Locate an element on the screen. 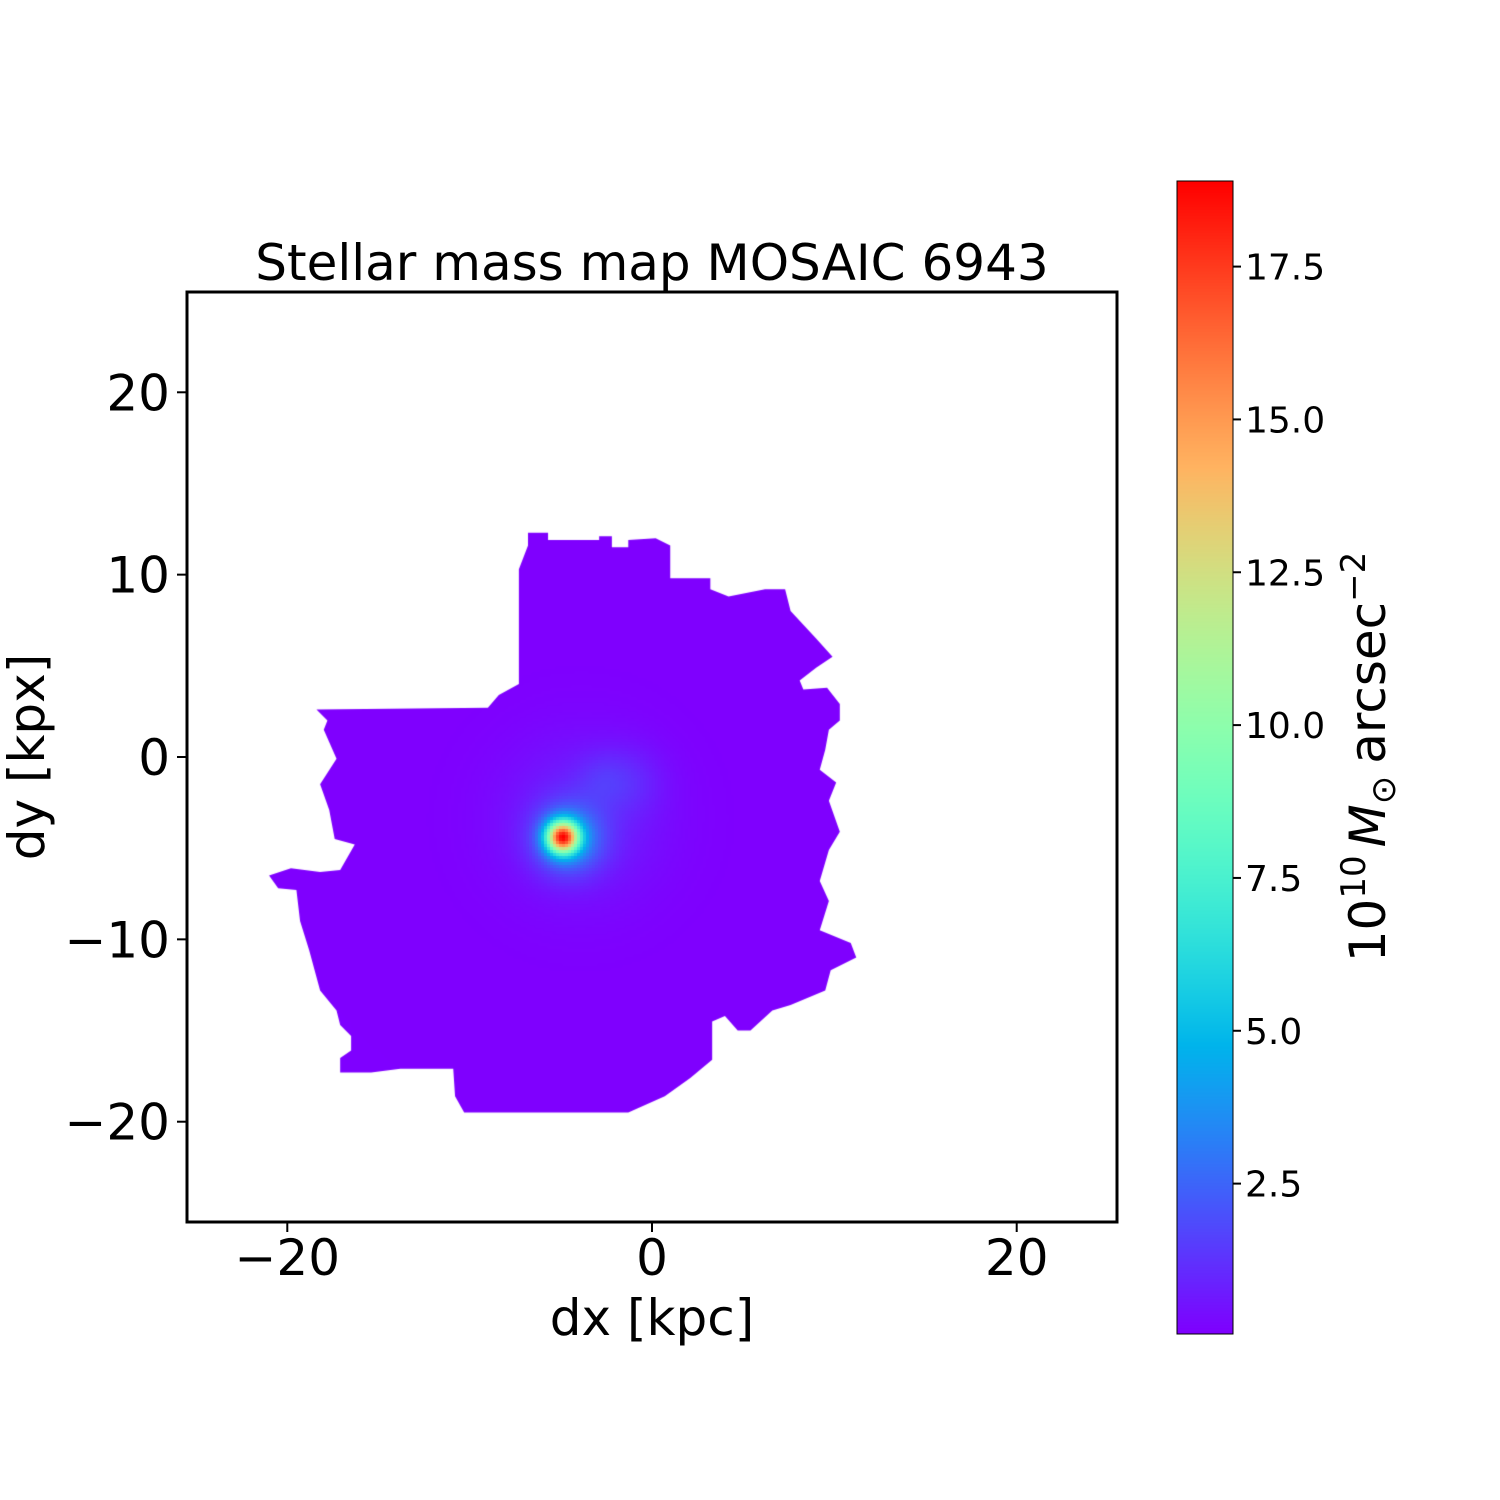 The image size is (1500, 1500). x-tick-label: −20 is located at coordinates (288, 1258).